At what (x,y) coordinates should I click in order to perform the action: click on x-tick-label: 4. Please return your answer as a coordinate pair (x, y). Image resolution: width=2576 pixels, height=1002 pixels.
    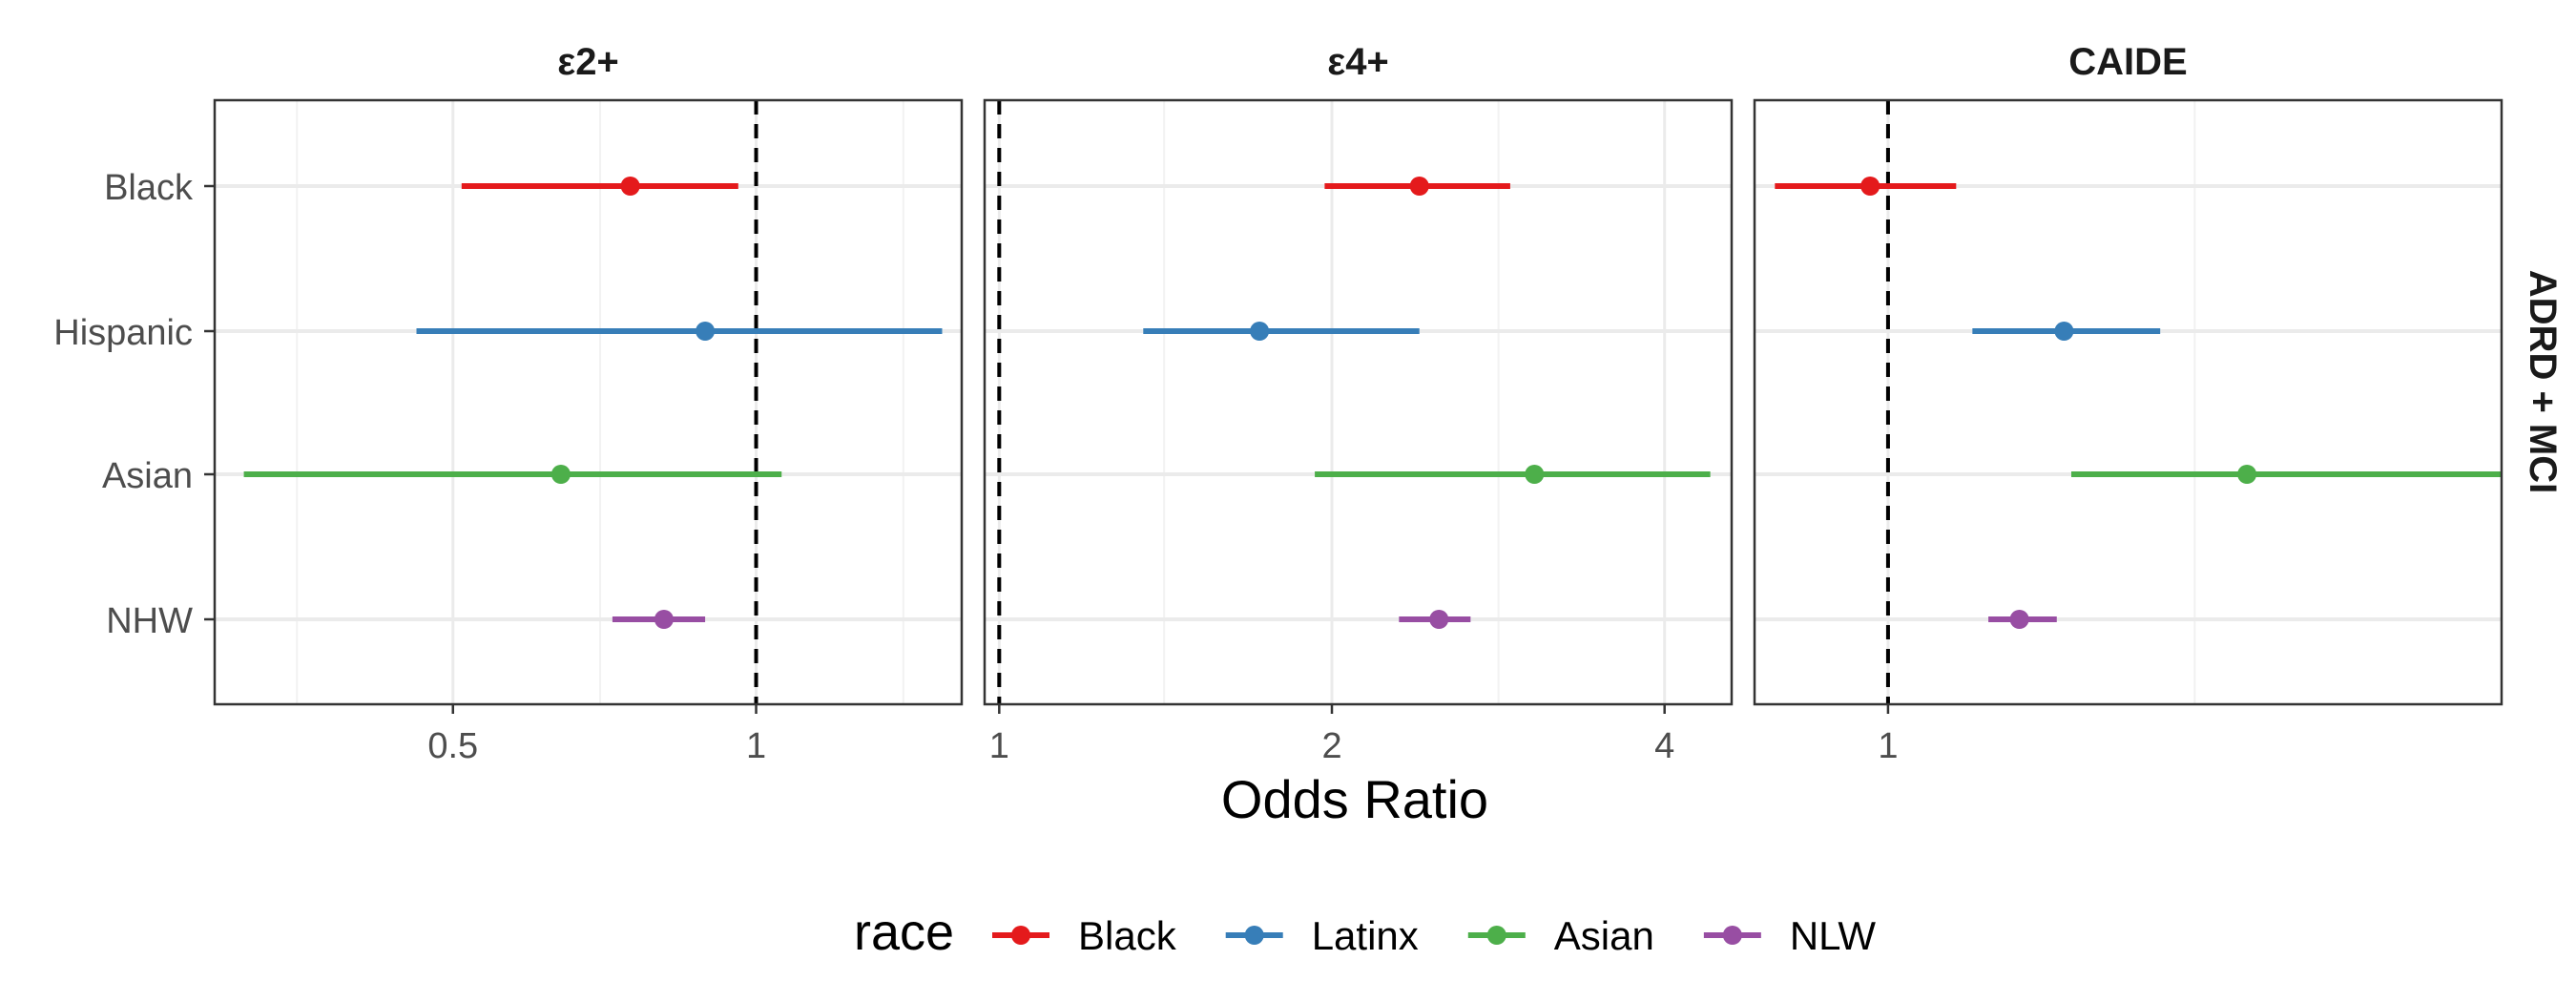
    Looking at the image, I should click on (1664, 746).